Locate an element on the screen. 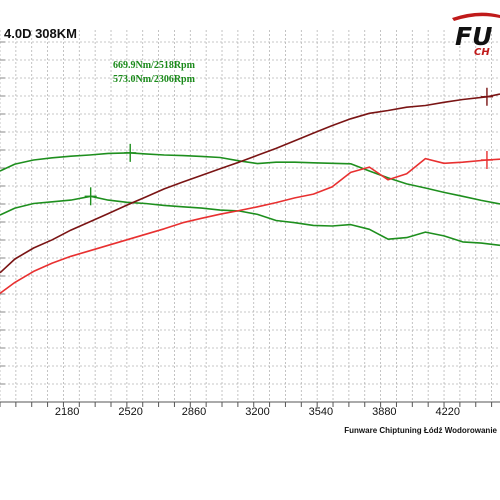  logo-text-main: FU is located at coordinates (473, 36).